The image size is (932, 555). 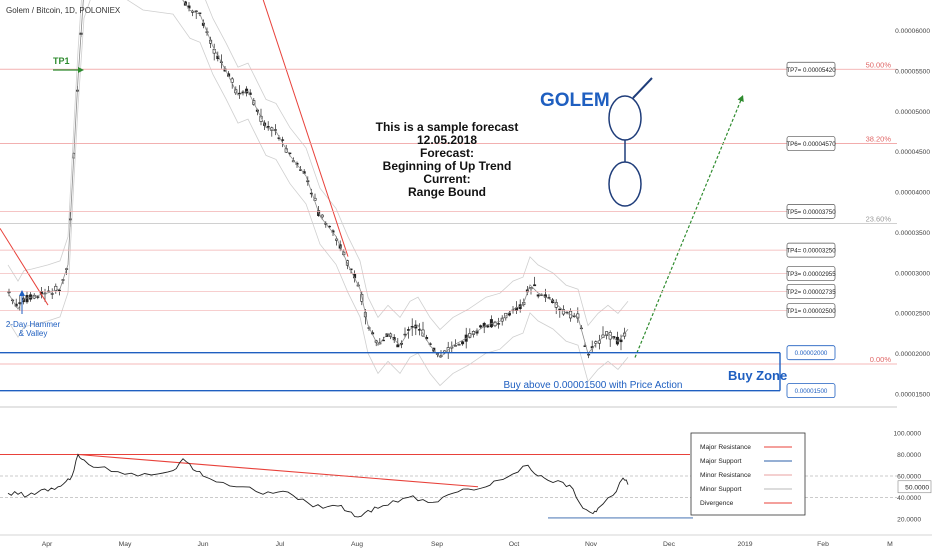 I want to click on price-tick-label: 0.00001500, so click(x=912, y=394).